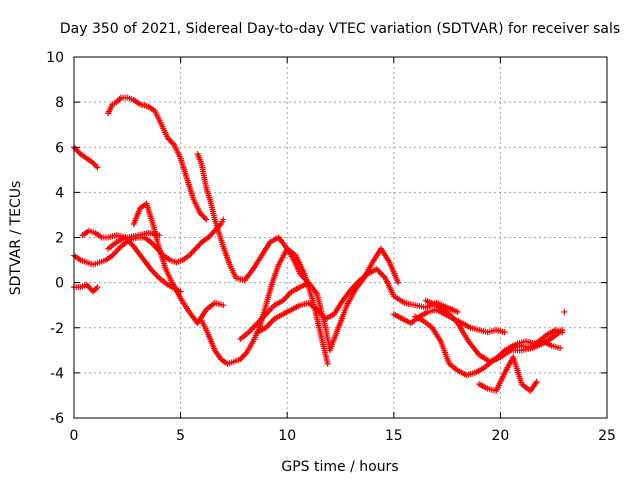 The image size is (640, 480). I want to click on x-axis-label: GPS time / hours, so click(339, 467).